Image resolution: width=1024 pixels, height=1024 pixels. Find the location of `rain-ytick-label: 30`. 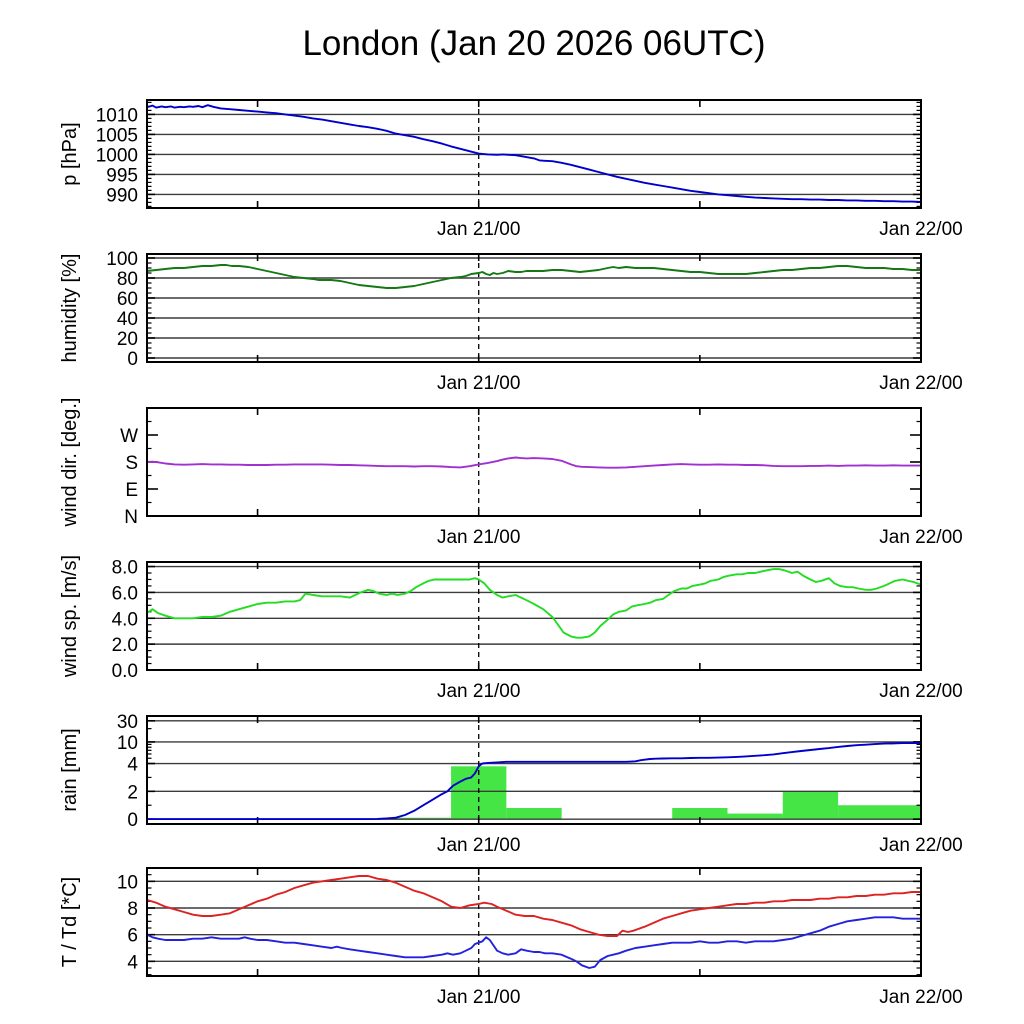

rain-ytick-label: 30 is located at coordinates (127, 722).